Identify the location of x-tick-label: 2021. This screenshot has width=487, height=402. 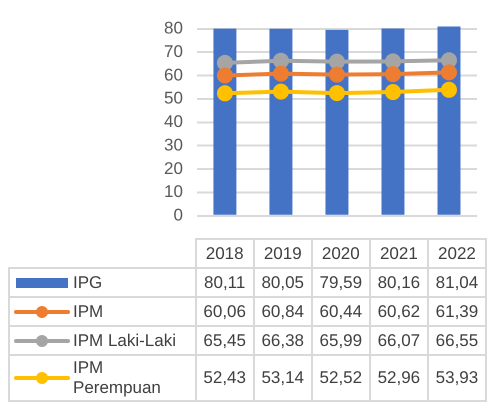
(399, 253).